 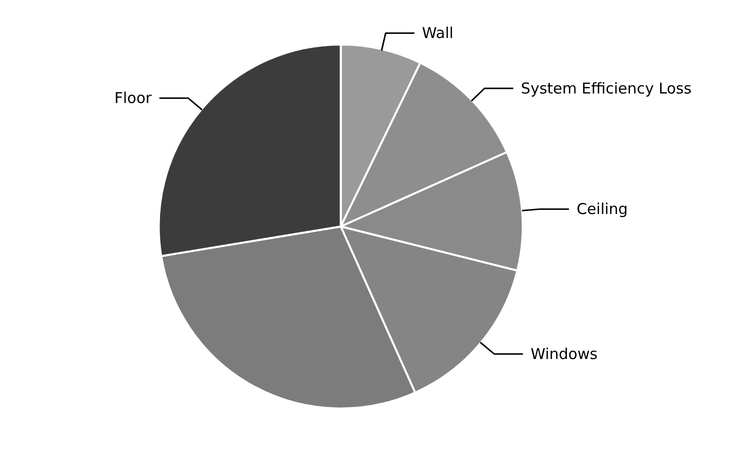 What do you see at coordinates (606, 88) in the screenshot?
I see `slice-label: System Efficiency Loss` at bounding box center [606, 88].